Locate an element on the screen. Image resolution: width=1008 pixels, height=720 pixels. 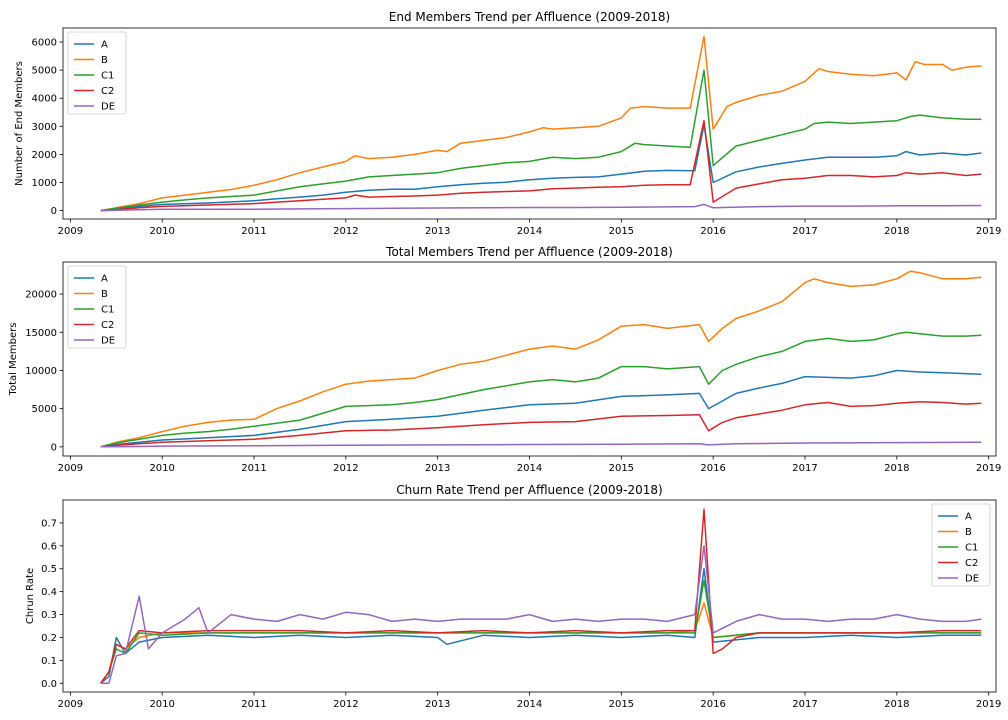
y-tick-label: 0.3 is located at coordinates (49, 615).